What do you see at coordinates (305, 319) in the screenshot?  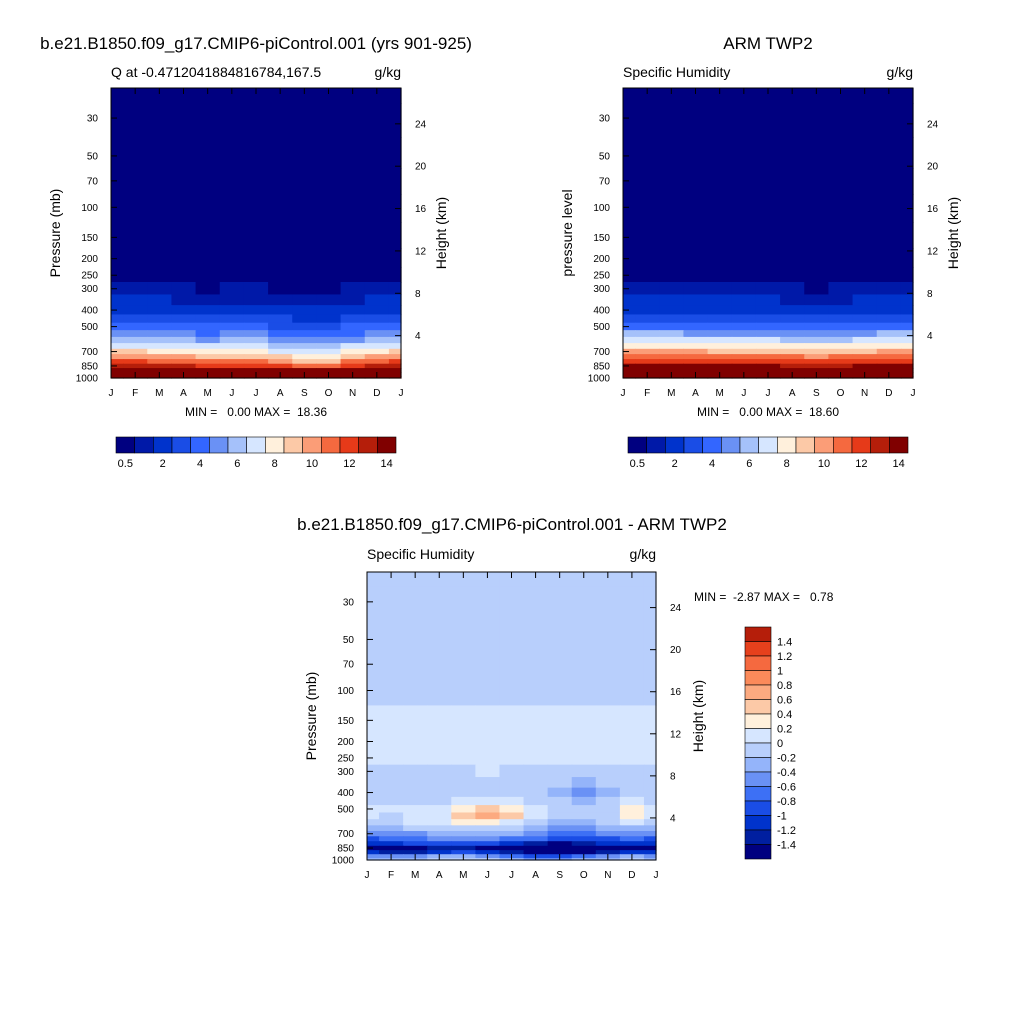 I see `field-cell: S 450 mb: 1.8` at bounding box center [305, 319].